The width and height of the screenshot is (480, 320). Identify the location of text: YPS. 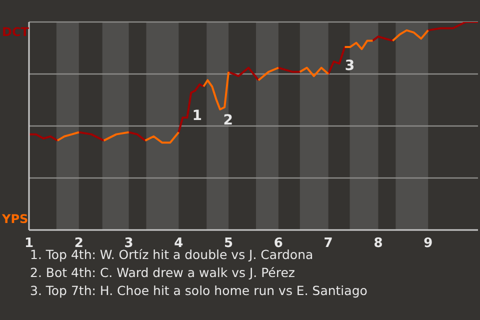
(15, 219).